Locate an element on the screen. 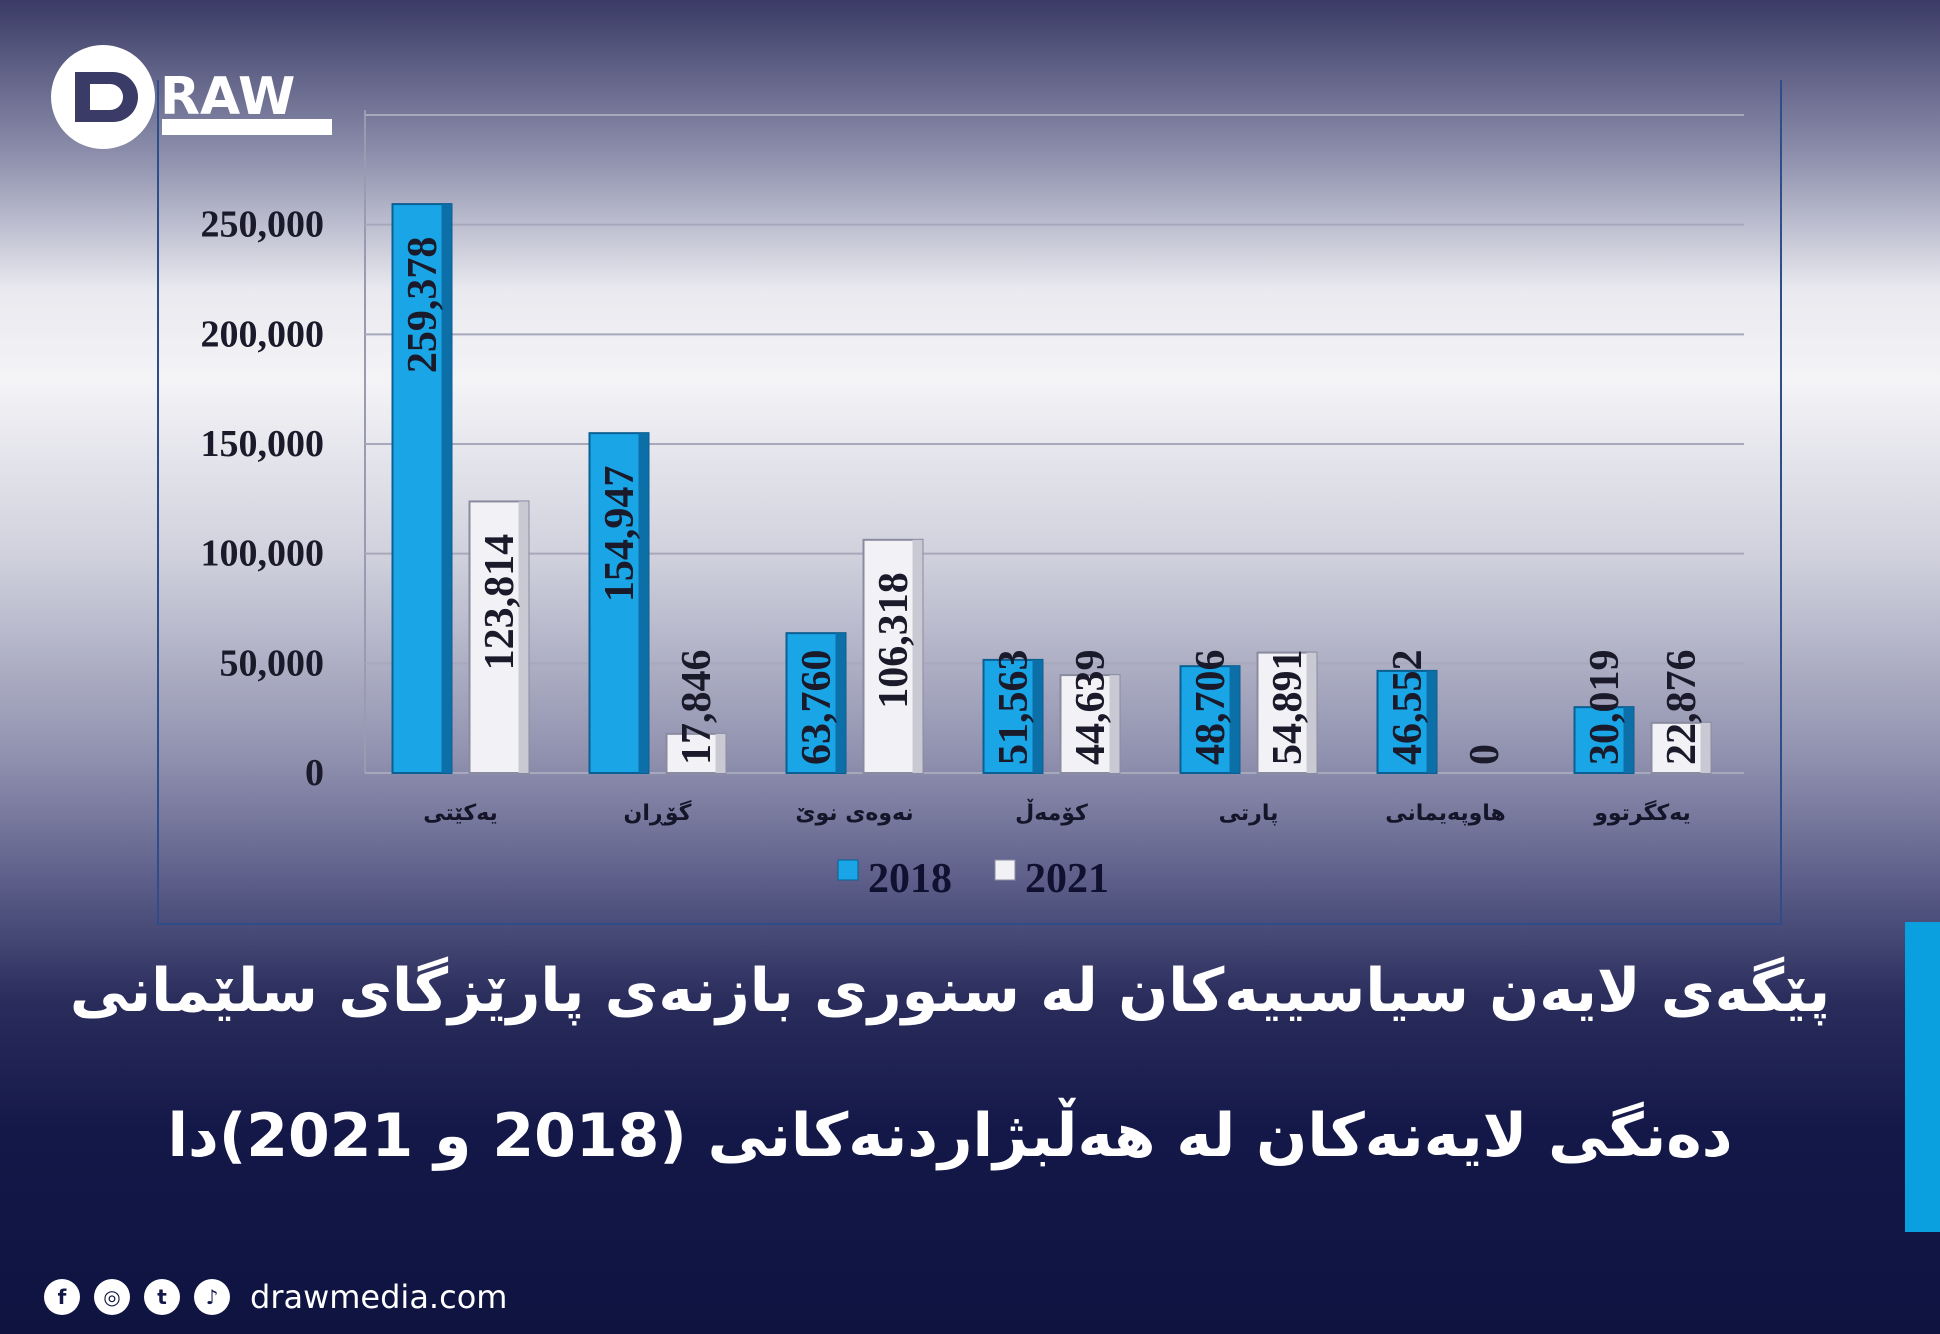 Image resolution: width=1940 pixels, height=1334 pixels. draw-logo: RAW is located at coordinates (200, 99).